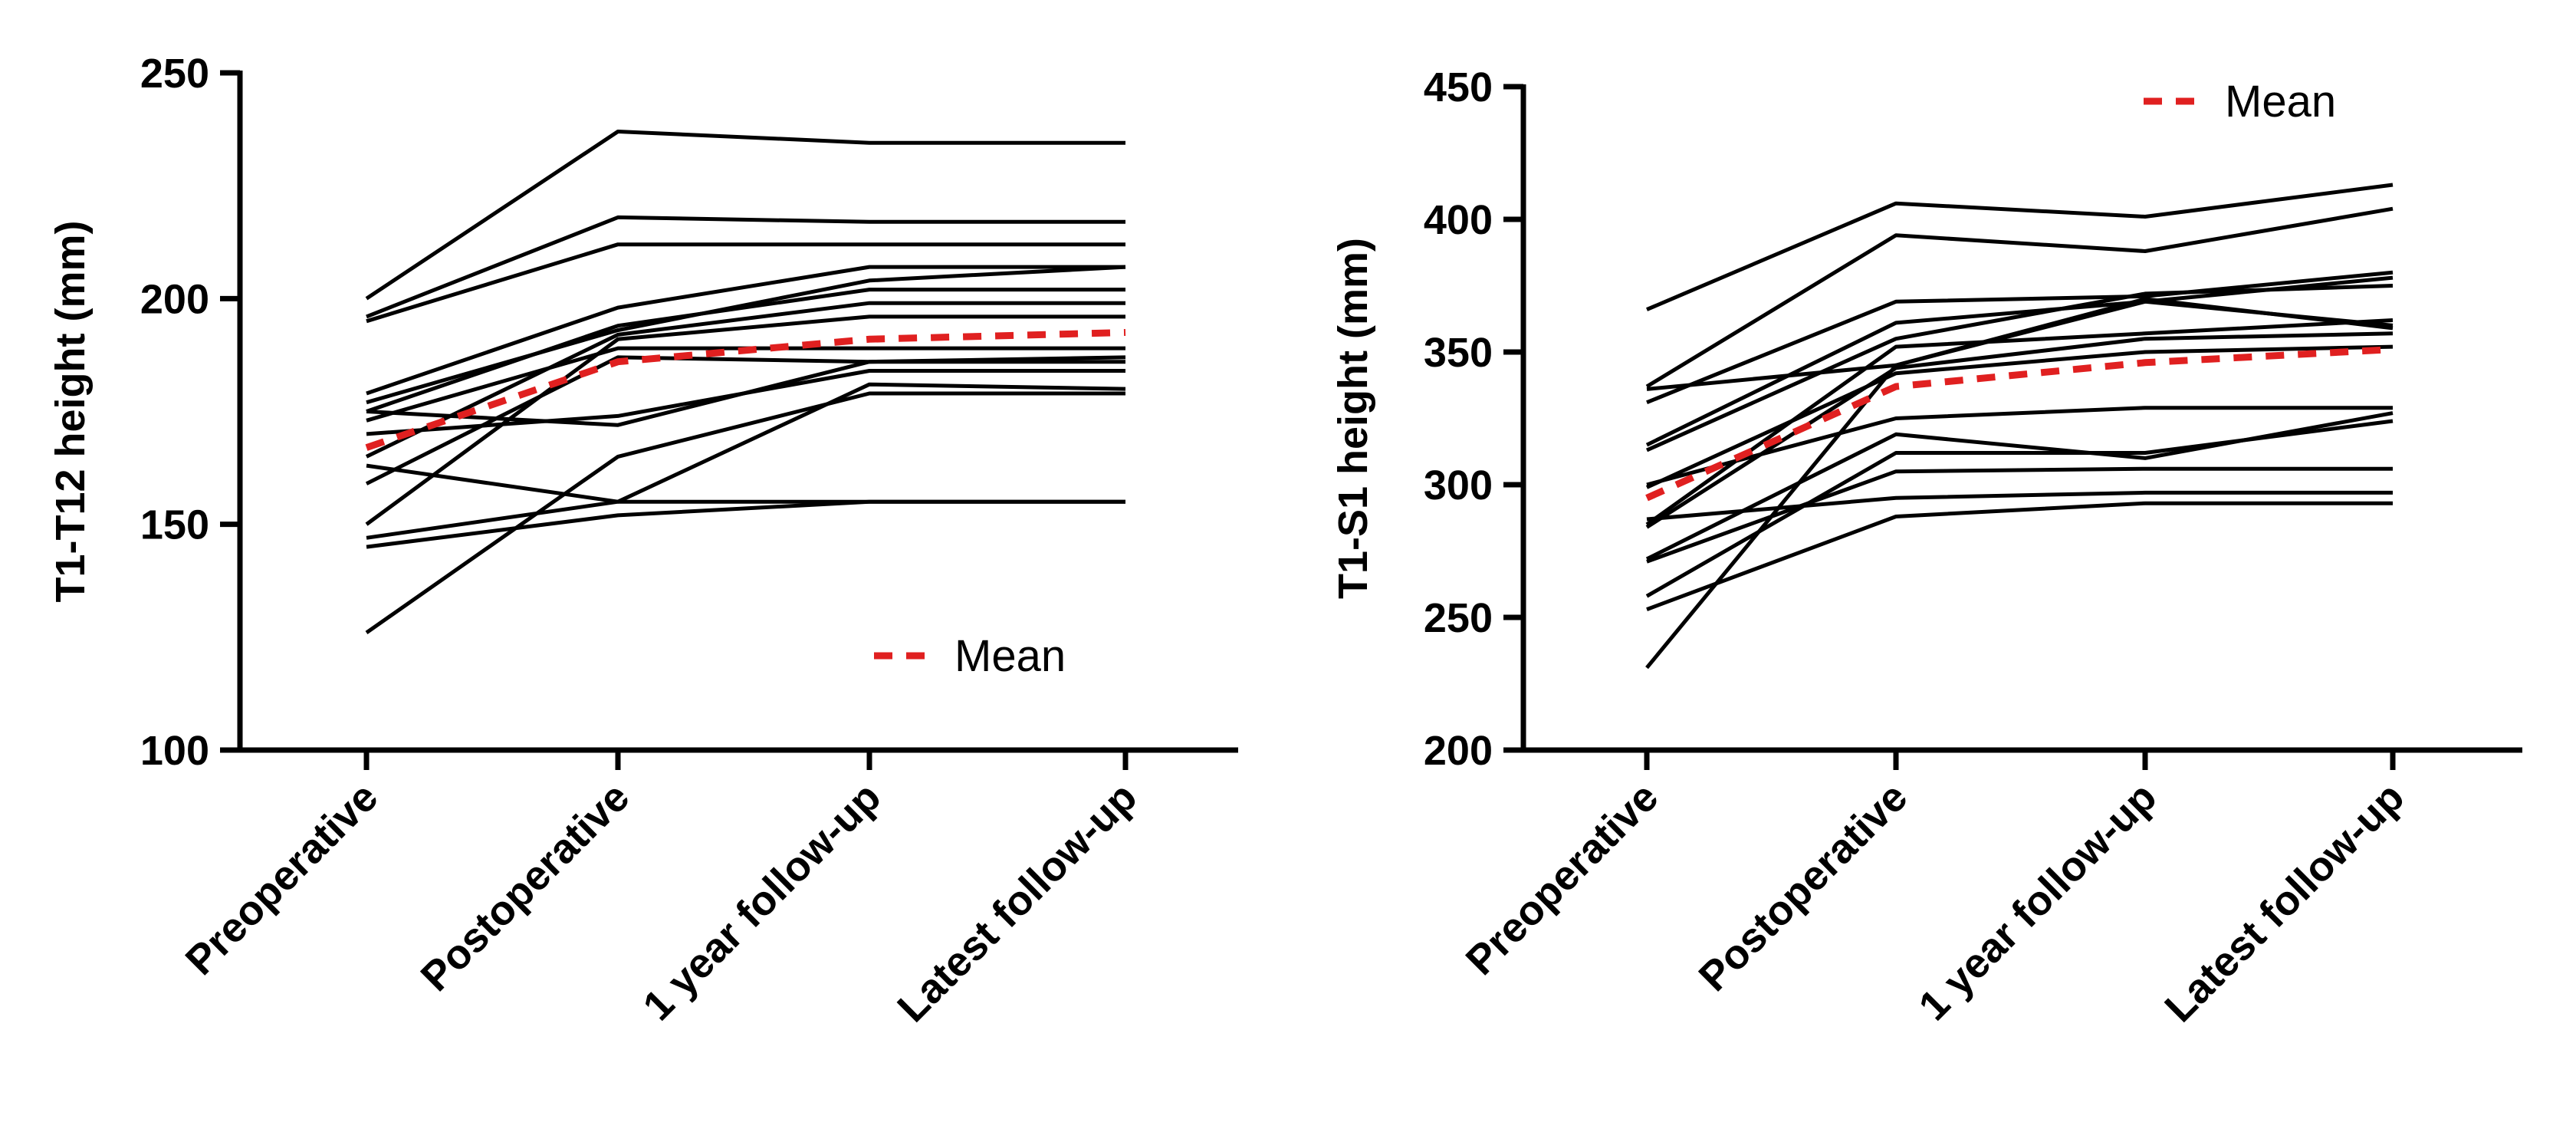  Describe the element at coordinates (1458, 353) in the screenshot. I see `y-tick-label: 350` at that location.